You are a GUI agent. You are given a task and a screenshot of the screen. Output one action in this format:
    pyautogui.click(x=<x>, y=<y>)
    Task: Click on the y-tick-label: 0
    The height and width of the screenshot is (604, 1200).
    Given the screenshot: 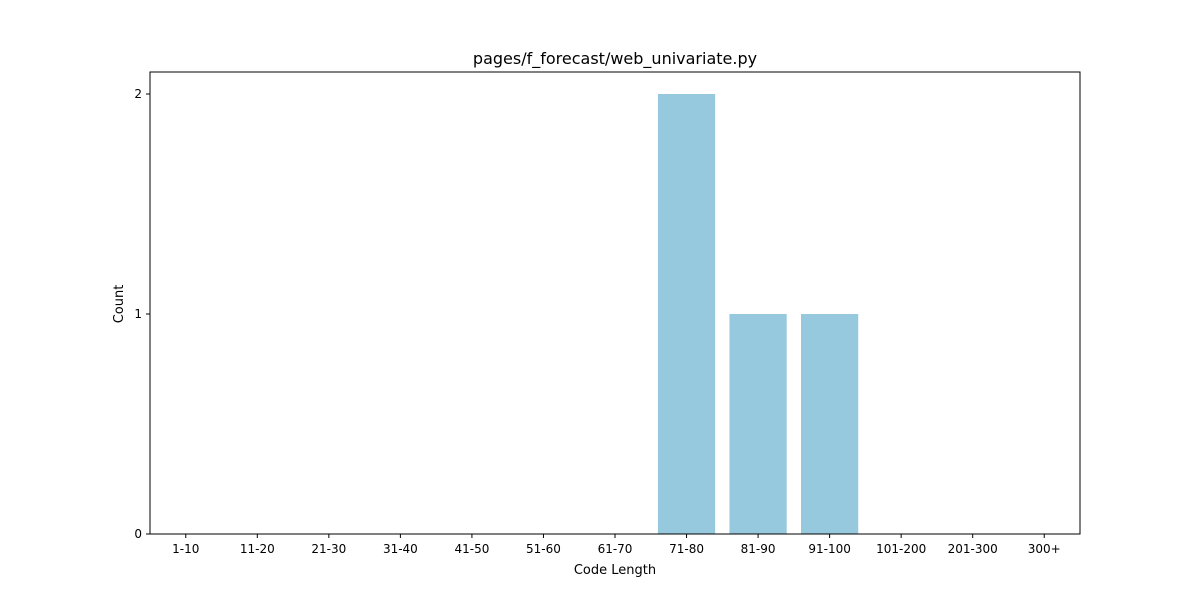 What is the action you would take?
    pyautogui.click(x=138, y=534)
    